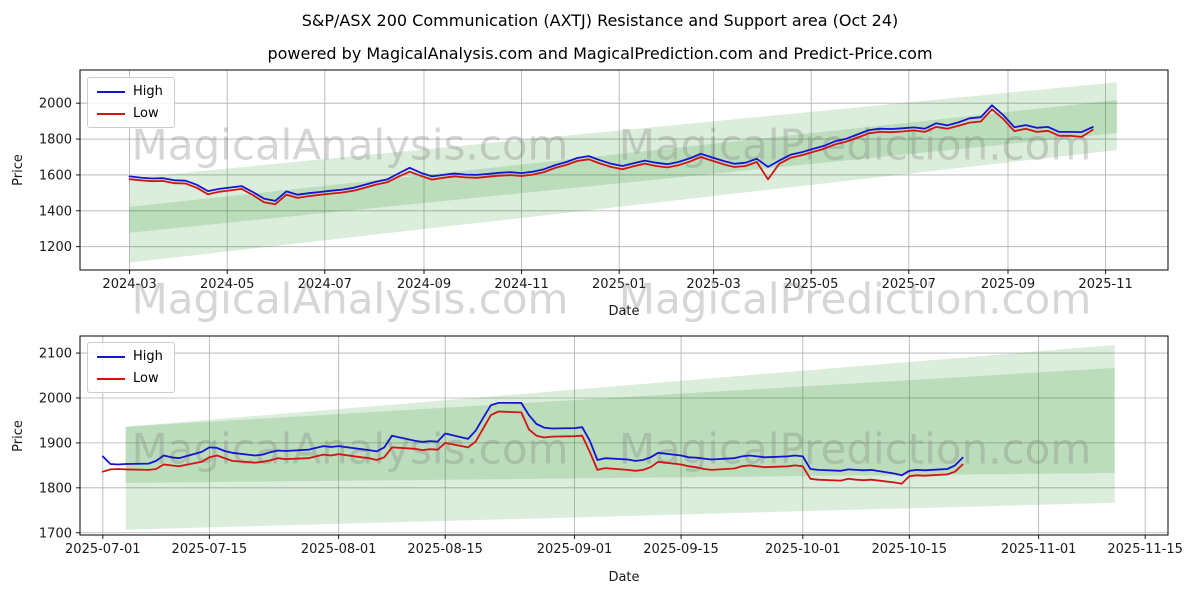 Image resolution: width=1200 pixels, height=600 pixels. Describe the element at coordinates (575, 549) in the screenshot. I see `x-tick-label: 2025-09-01` at that location.